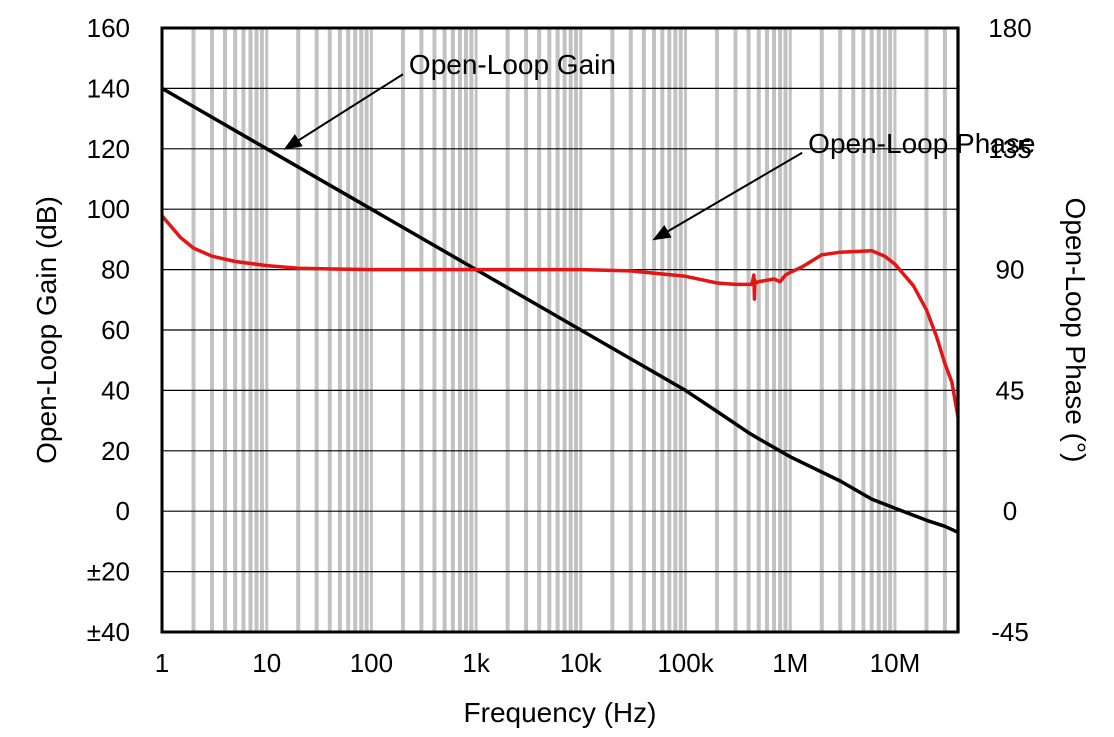 Image resolution: width=1114 pixels, height=737 pixels. Describe the element at coordinates (685, 663) in the screenshot. I see `x-tick-label: 100k` at that location.